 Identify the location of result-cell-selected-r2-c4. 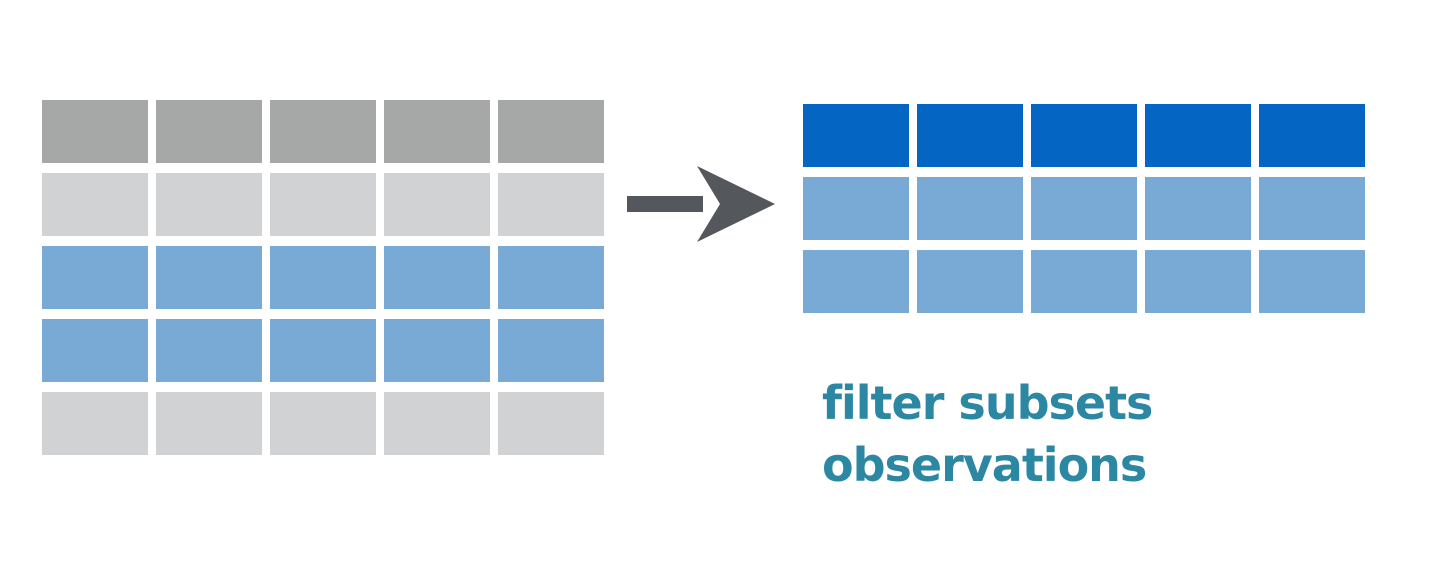
(1198, 208).